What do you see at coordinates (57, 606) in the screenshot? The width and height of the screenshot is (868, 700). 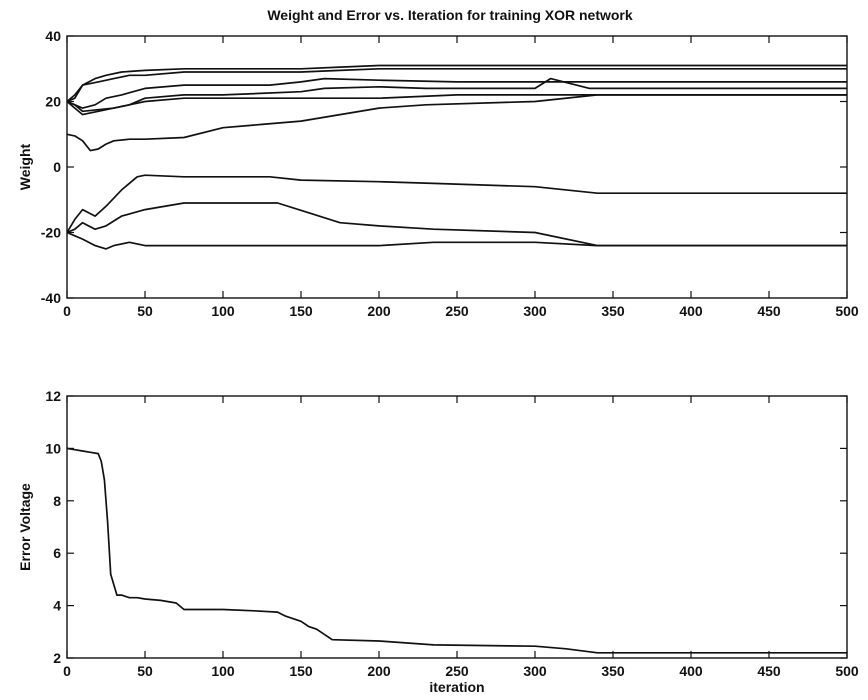 I see `y-tick-label: 4` at bounding box center [57, 606].